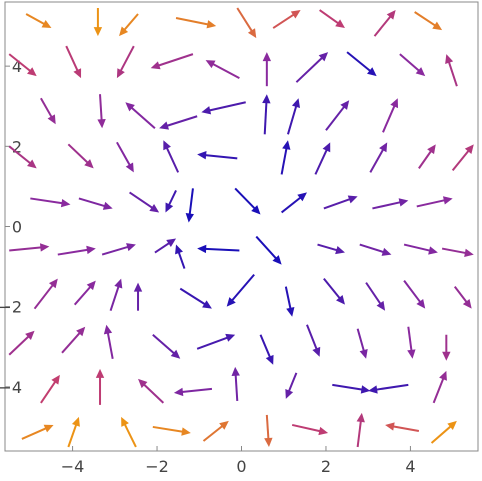 The image size is (482, 481). What do you see at coordinates (326, 466) in the screenshot?
I see `x-tick-label: 2` at bounding box center [326, 466].